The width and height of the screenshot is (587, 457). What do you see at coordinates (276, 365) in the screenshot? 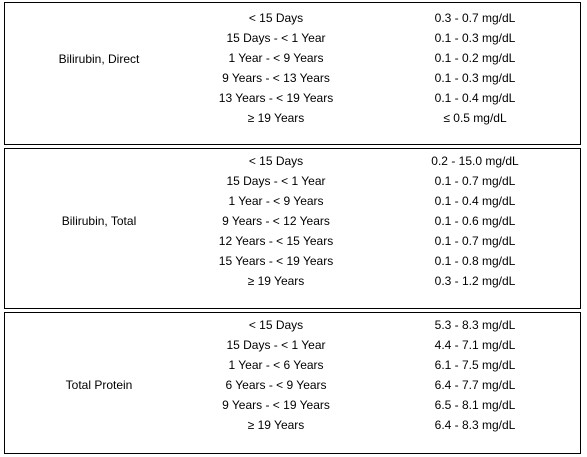
I see `age-range-cell: 1 Year - < 6 Years` at bounding box center [276, 365].